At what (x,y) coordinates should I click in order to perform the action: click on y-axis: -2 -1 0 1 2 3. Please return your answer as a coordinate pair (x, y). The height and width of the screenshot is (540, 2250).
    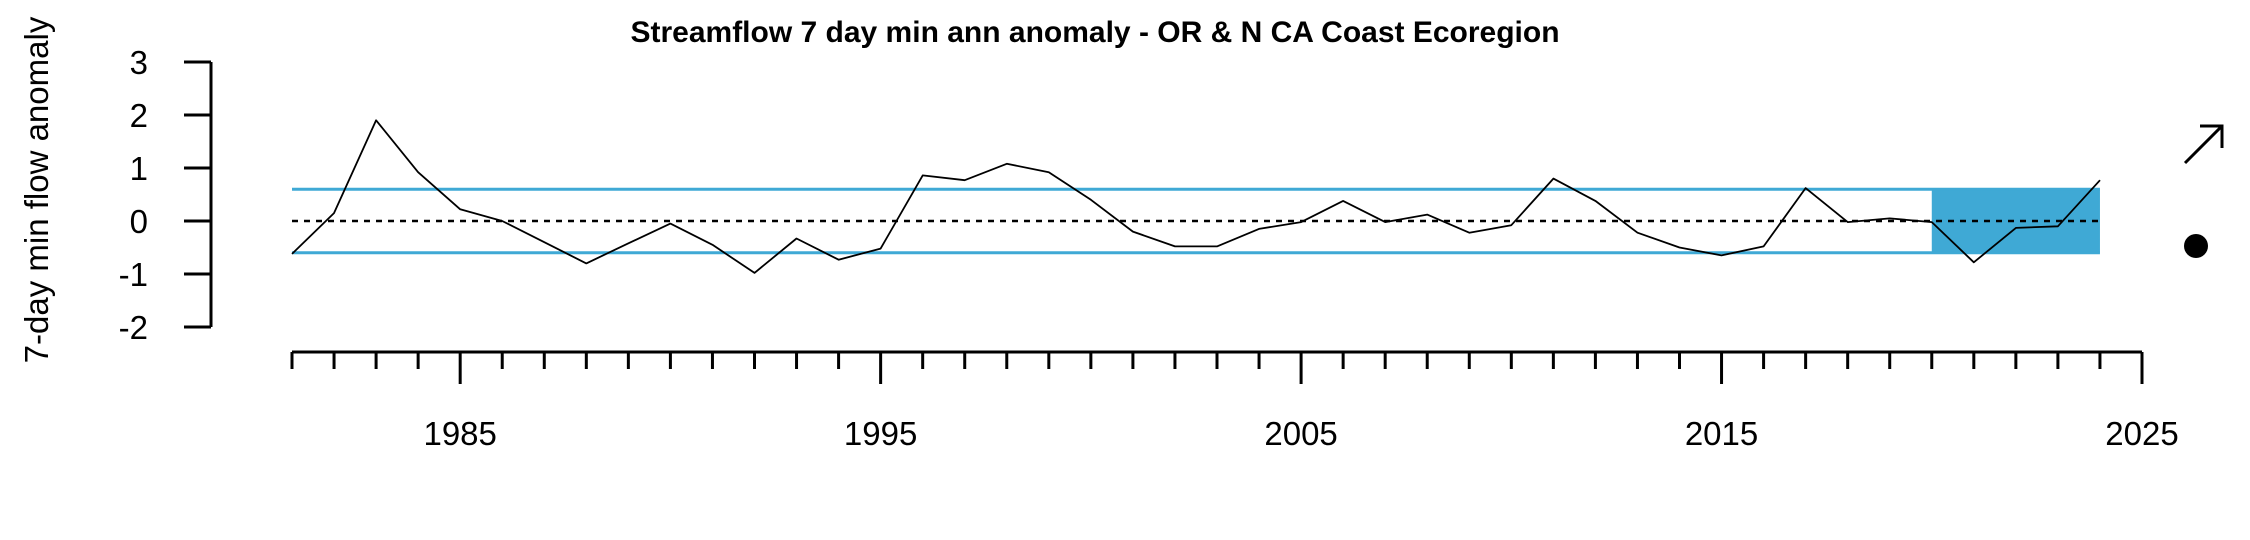
    Looking at the image, I should click on (166, 195).